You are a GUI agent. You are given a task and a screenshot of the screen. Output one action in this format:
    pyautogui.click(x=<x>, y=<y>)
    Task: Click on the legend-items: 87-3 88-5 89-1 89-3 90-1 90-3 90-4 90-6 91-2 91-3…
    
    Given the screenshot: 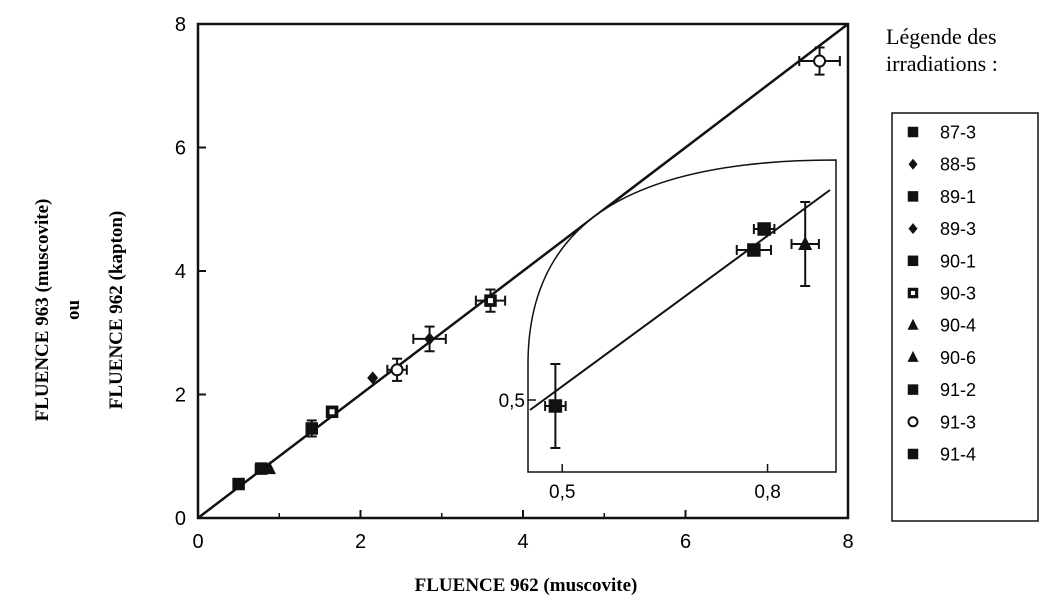 What is the action you would take?
    pyautogui.click(x=941, y=294)
    